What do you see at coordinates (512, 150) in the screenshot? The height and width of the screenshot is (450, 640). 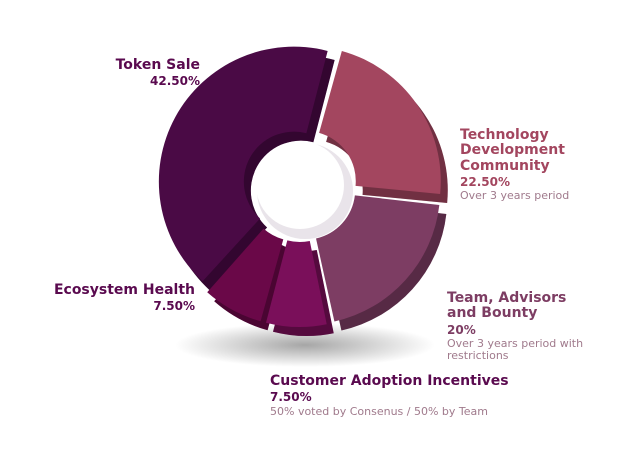 I see `category-label: Technology Development Community` at bounding box center [512, 150].